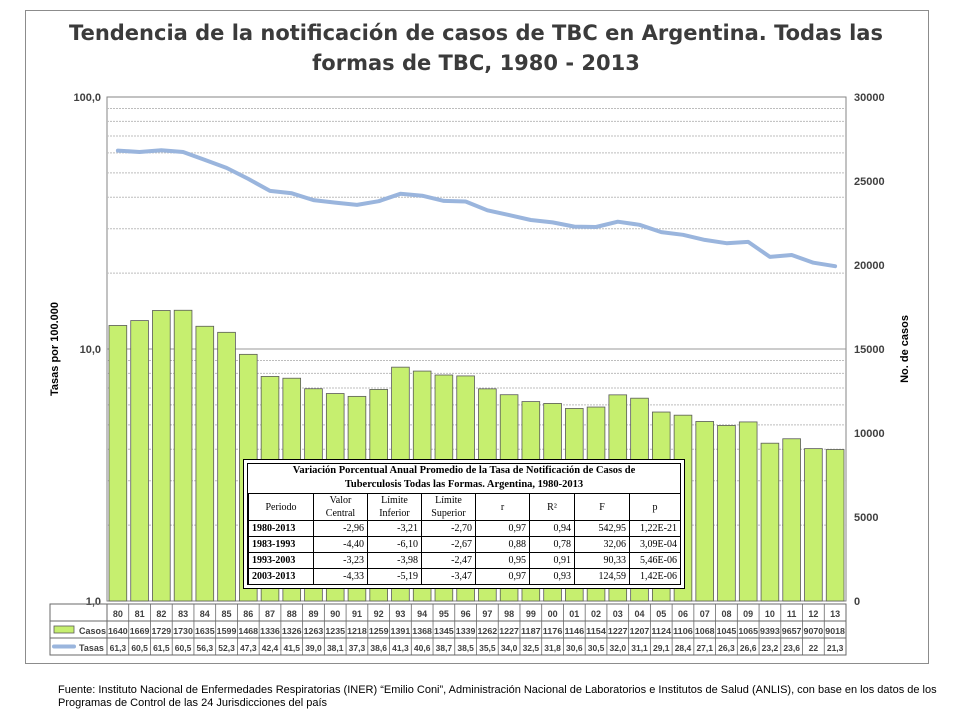 The height and width of the screenshot is (720, 960). What do you see at coordinates (205, 648) in the screenshot?
I see `tasas-value-label: 56,3` at bounding box center [205, 648].